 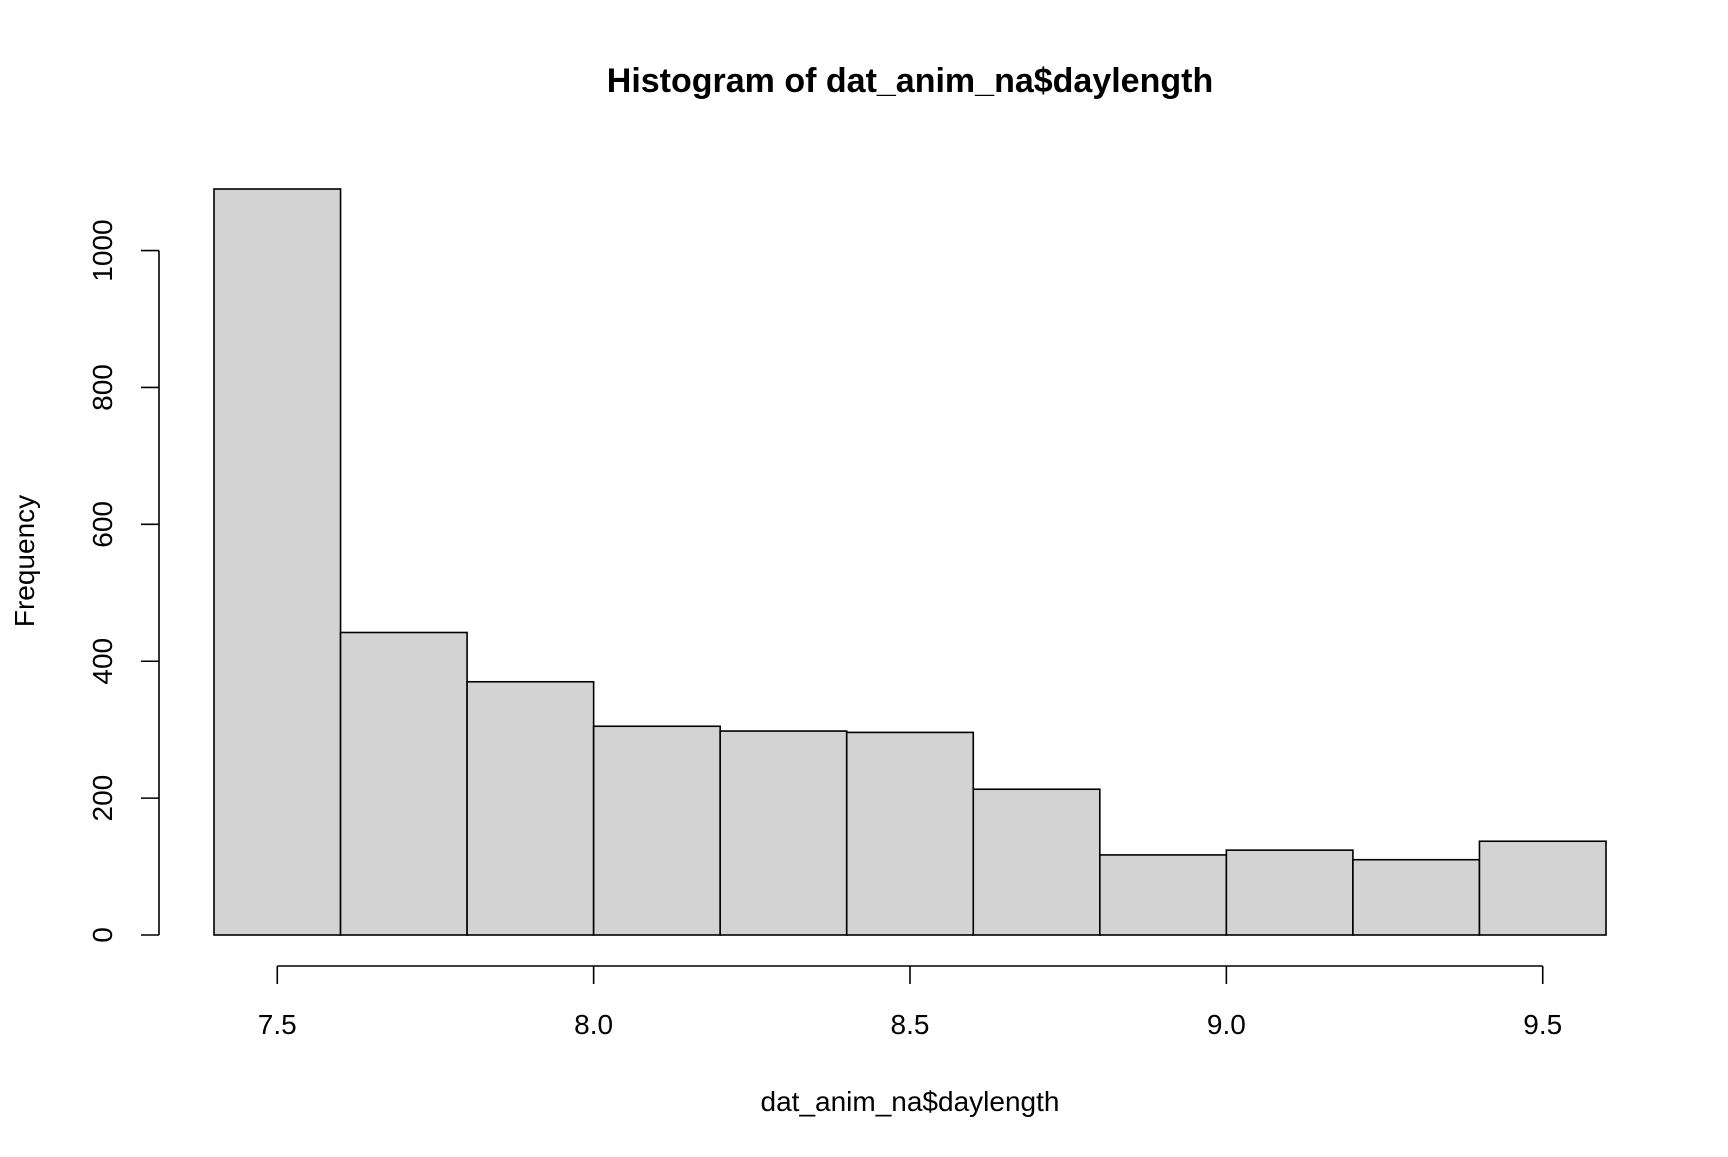 I want to click on y-tick-label: 800, so click(x=102, y=387).